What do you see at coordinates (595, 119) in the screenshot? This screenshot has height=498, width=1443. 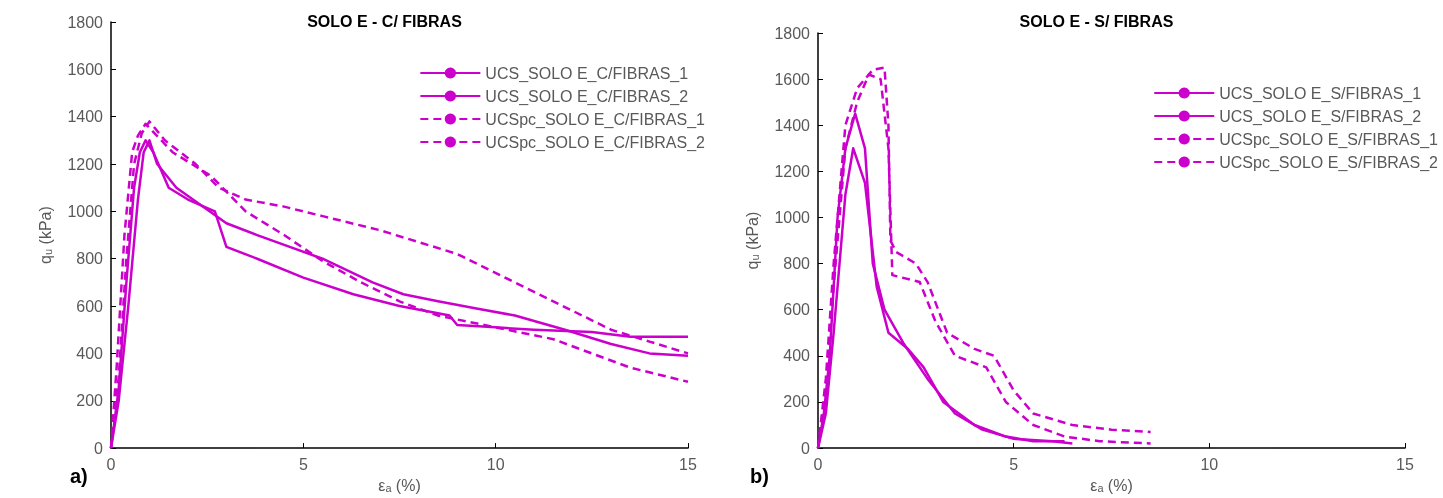 I see `legend-label: UCSpc_SOLO E_C/FIBRAS_1` at bounding box center [595, 119].